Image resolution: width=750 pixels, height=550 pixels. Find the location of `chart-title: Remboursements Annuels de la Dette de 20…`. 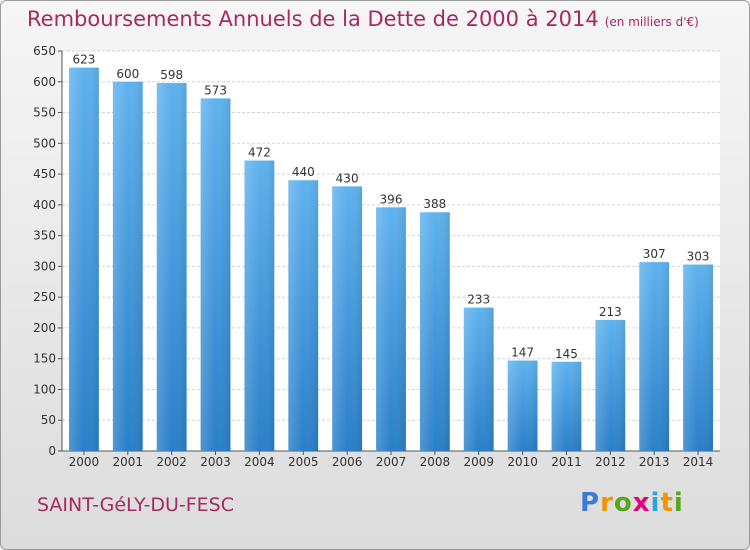

chart-title: Remboursements Annuels de la Dette de 20… is located at coordinates (363, 19).